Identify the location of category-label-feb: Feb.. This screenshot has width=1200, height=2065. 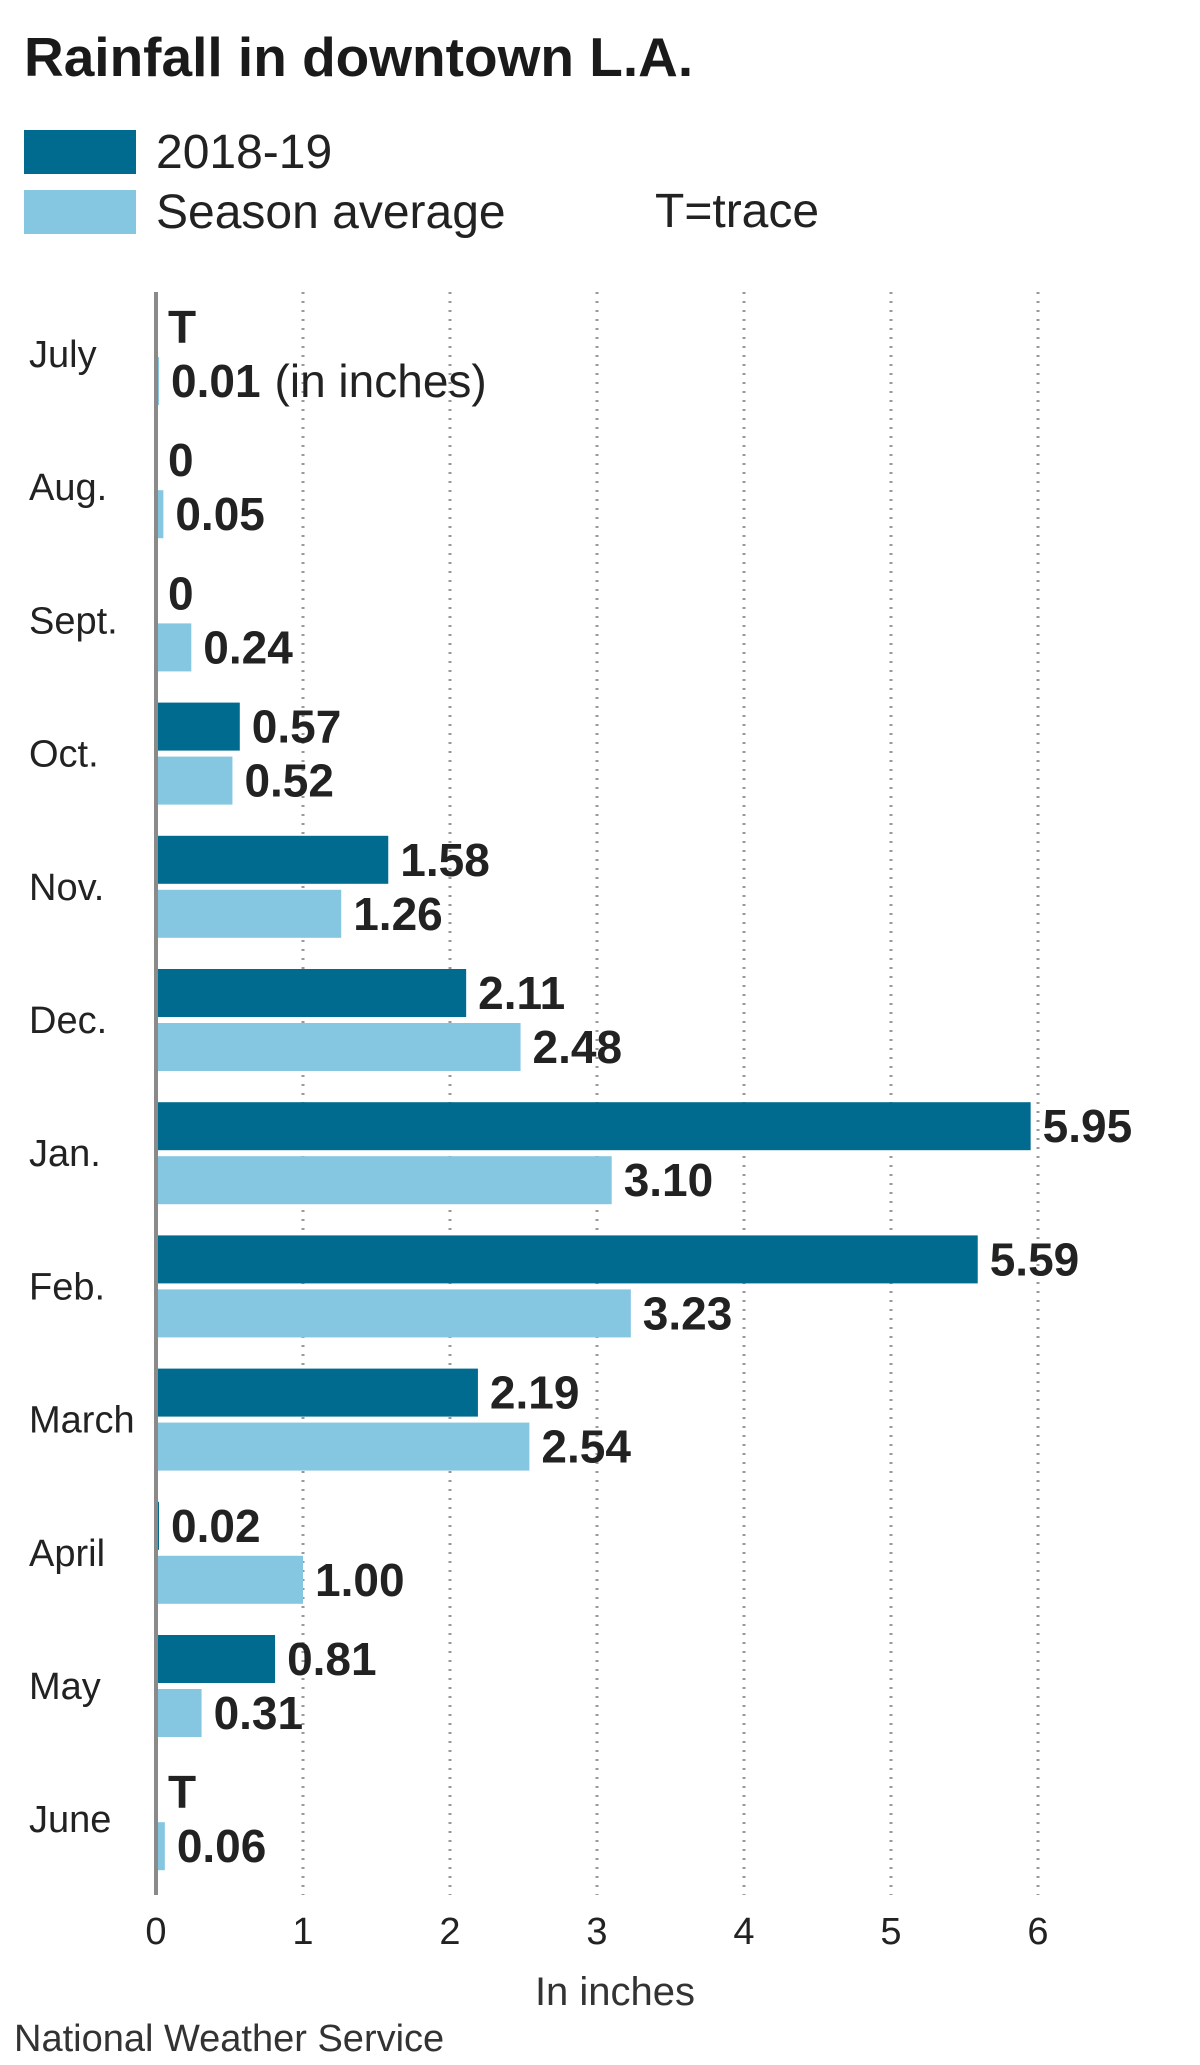
(67, 1287).